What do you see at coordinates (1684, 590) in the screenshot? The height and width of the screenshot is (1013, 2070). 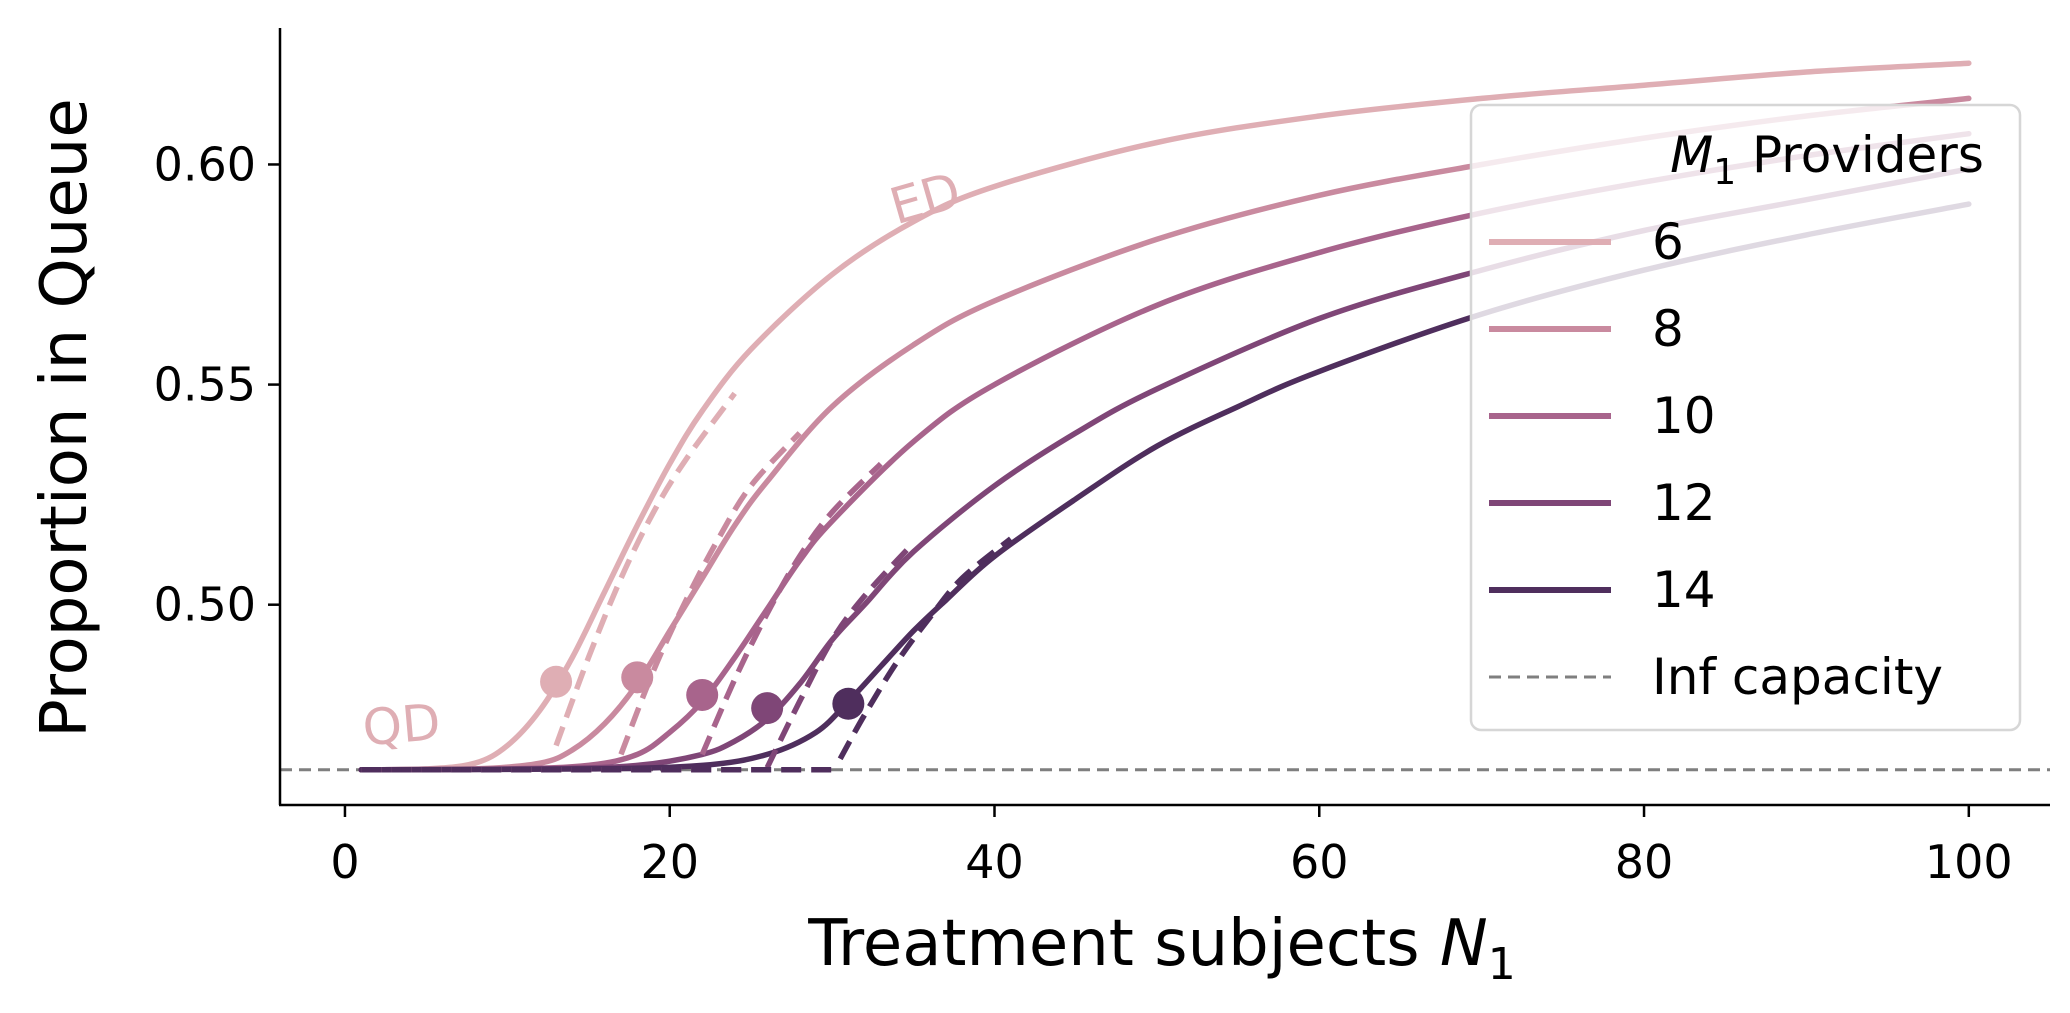 I see `legend-label-14: 14` at bounding box center [1684, 590].